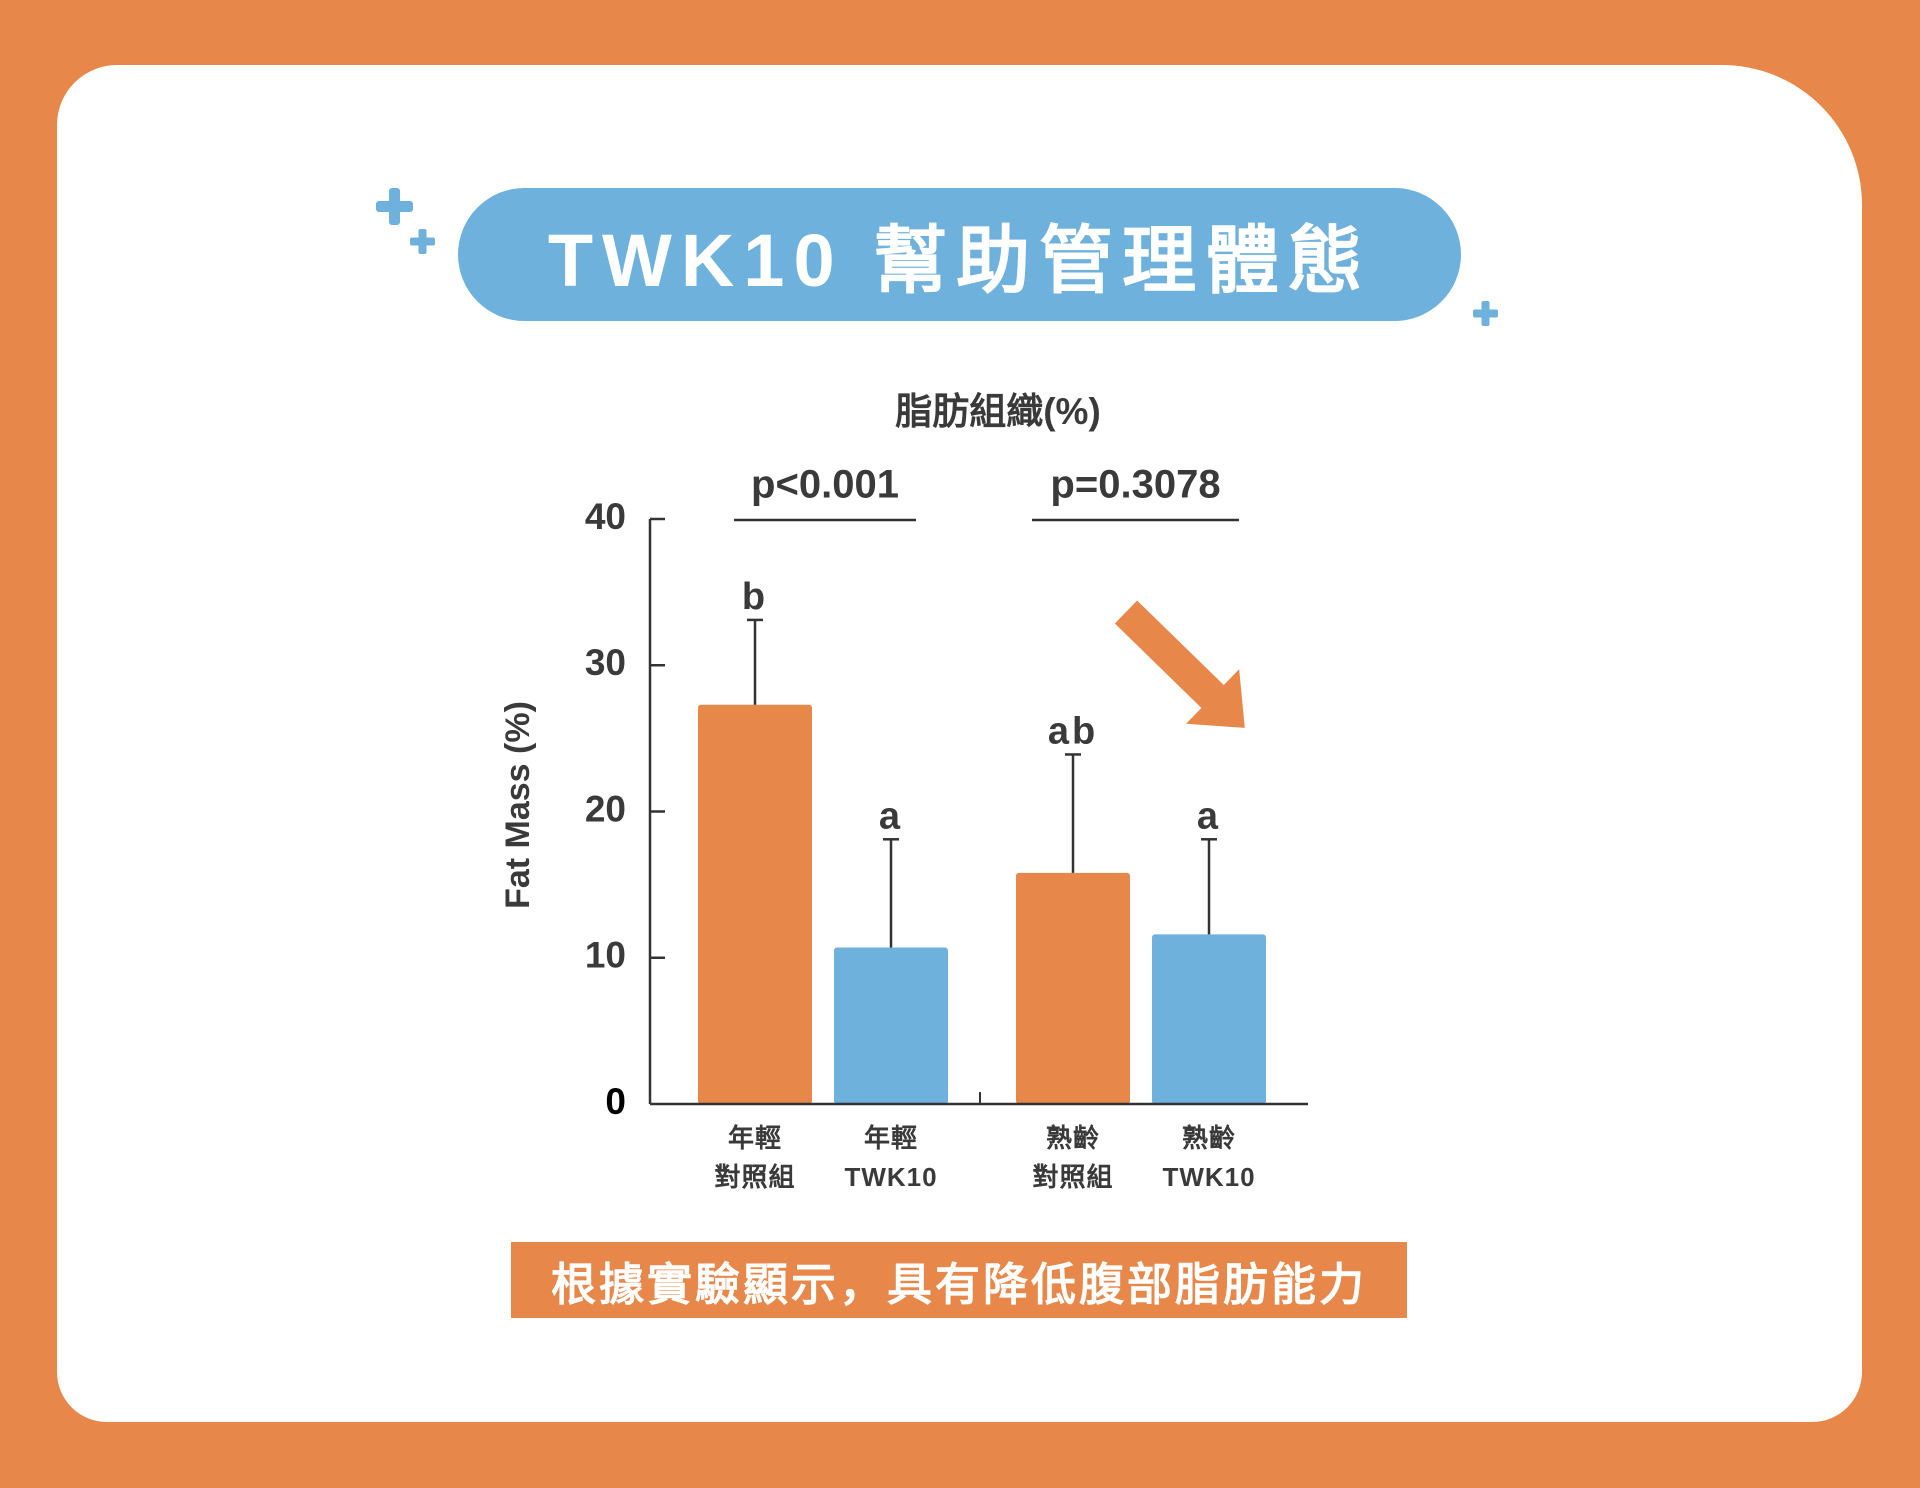 The height and width of the screenshot is (1488, 1920). Describe the element at coordinates (755, 597) in the screenshot. I see `significance-letter: b` at that location.